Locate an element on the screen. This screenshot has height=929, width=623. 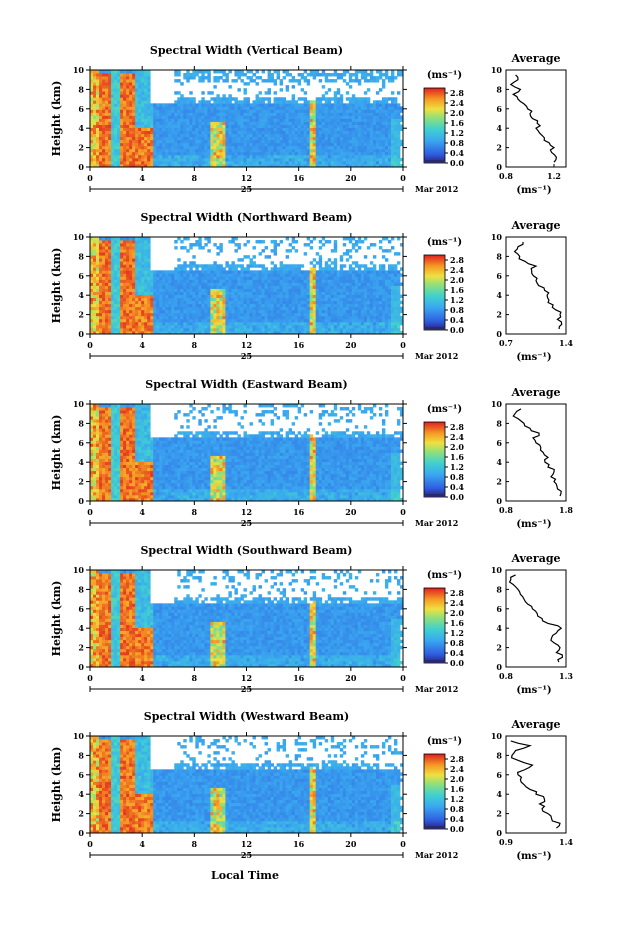
x-tick-label: 12 is located at coordinates (246, 178).